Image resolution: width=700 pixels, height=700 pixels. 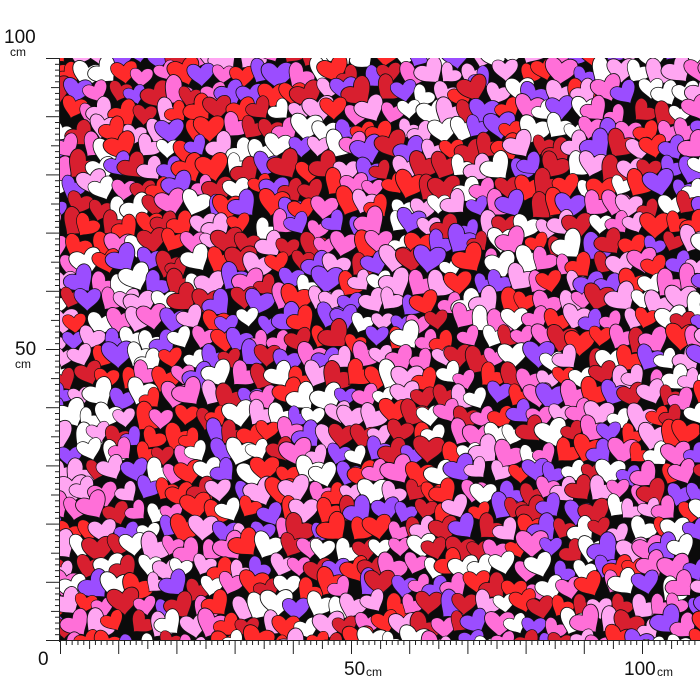 I want to click on ruler-unit-cm-mid: cm, so click(x=23, y=364).